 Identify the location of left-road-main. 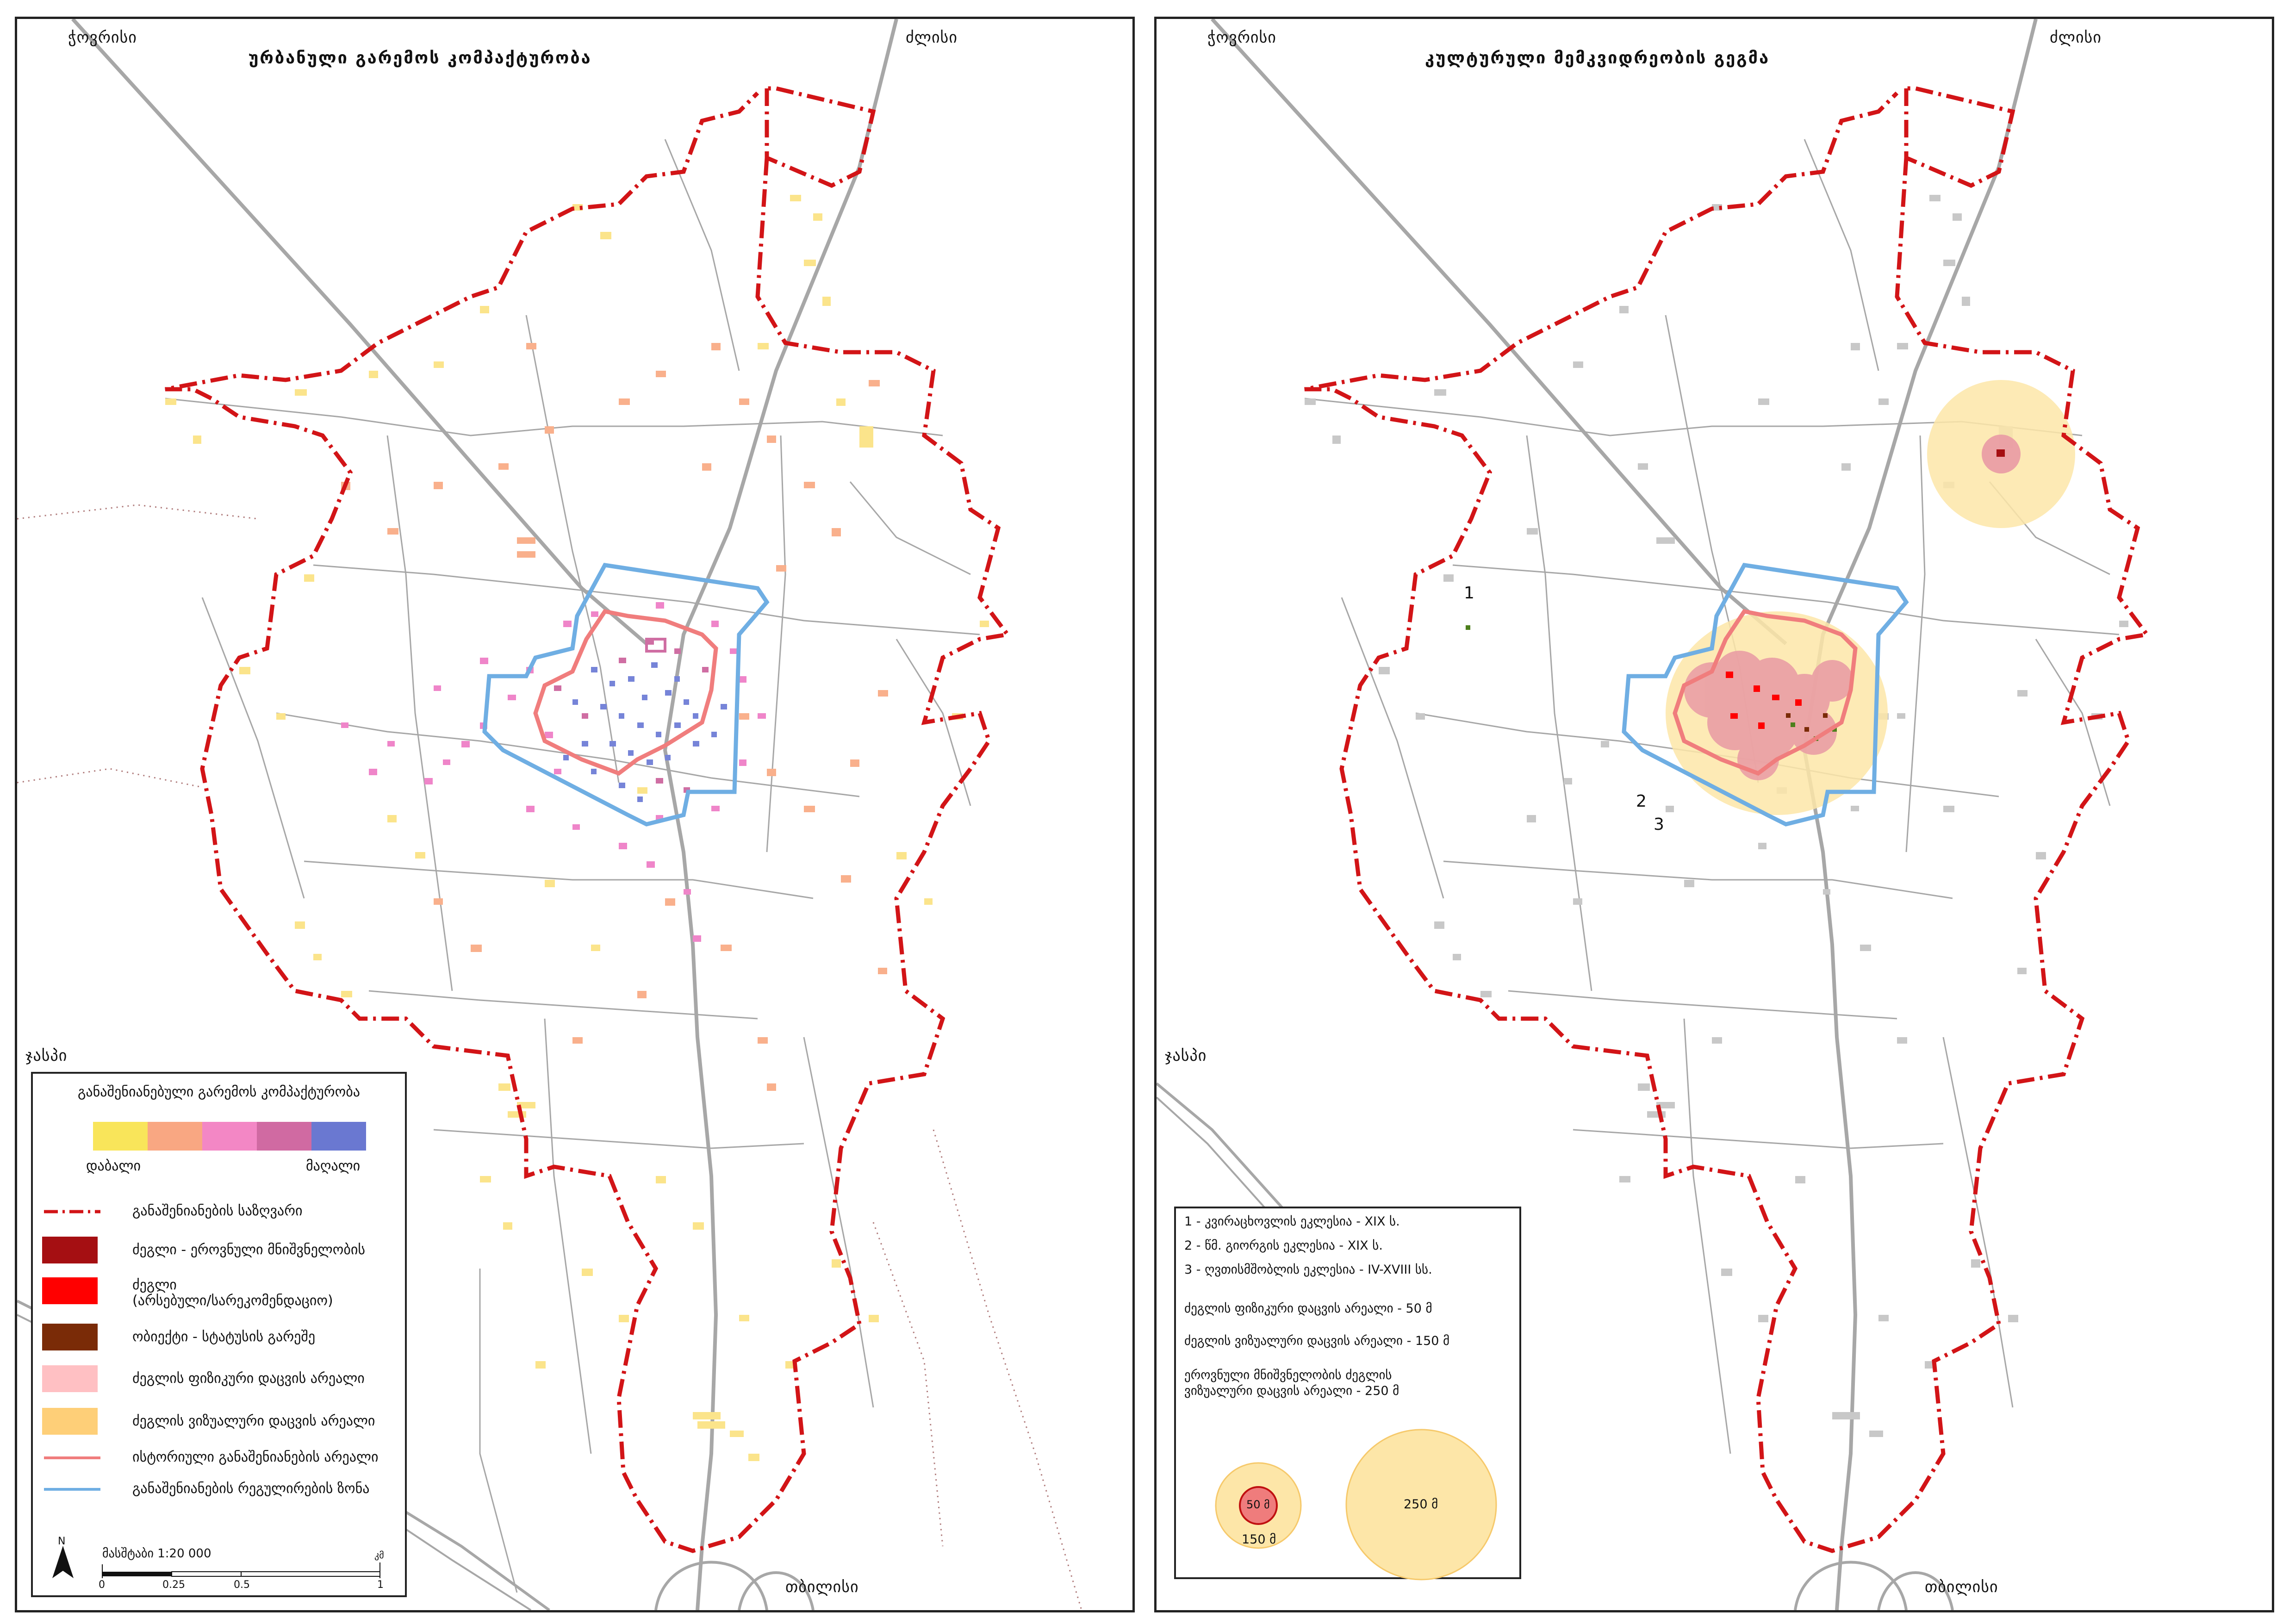
(780, 814).